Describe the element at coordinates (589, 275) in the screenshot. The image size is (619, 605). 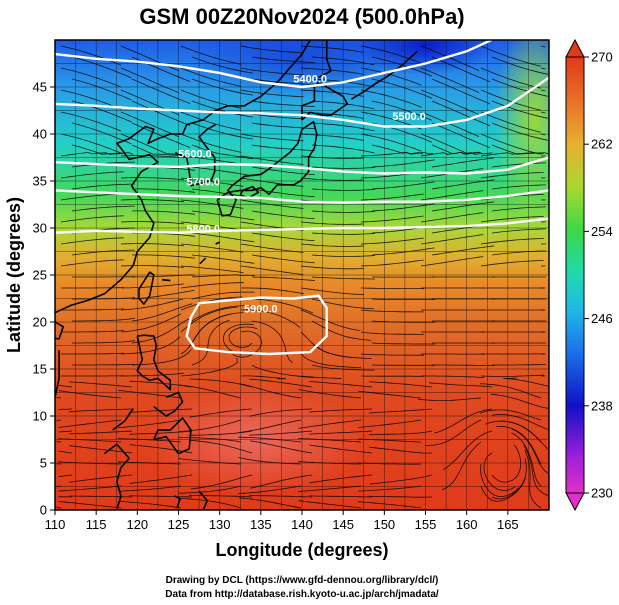
I see `colorbar: 230 238 246 254 262 270` at that location.